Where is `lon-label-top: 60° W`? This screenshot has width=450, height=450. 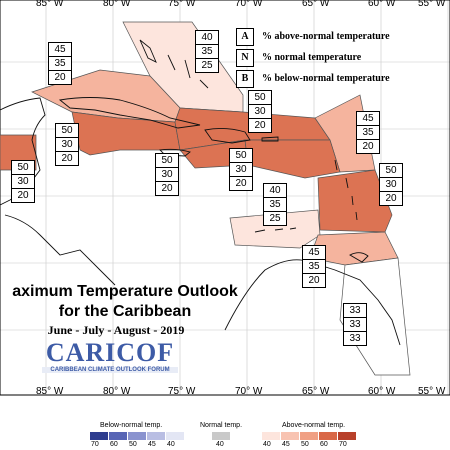 lon-label-top: 60° W is located at coordinates (382, 4).